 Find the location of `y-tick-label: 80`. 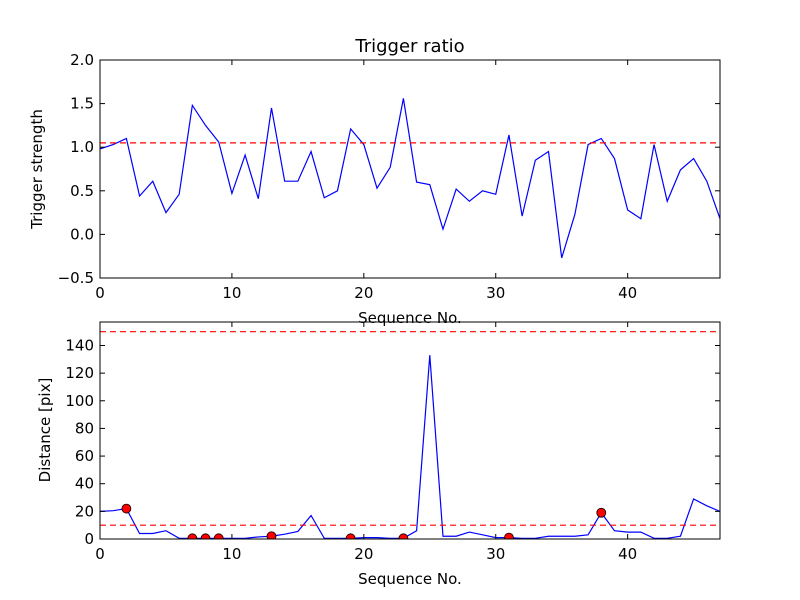

y-tick-label: 80 is located at coordinates (84, 428).